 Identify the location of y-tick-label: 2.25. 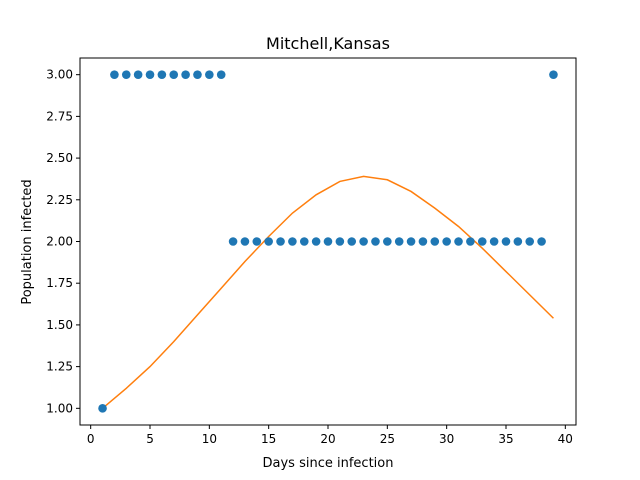
(59, 200).